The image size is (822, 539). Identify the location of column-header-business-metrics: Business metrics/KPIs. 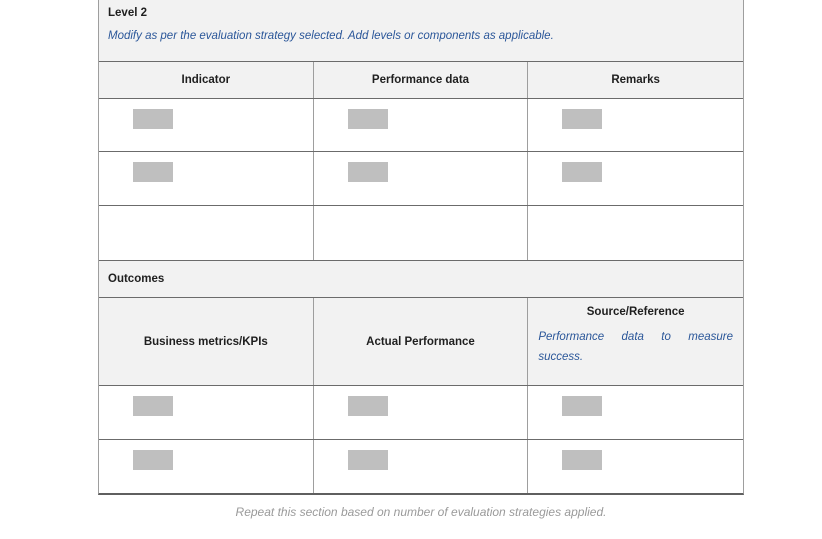
(206, 341).